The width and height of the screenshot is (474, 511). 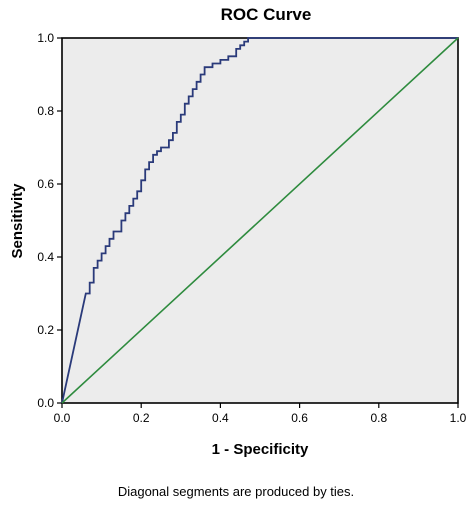 I want to click on x-tick-label: 0.6, so click(x=299, y=418).